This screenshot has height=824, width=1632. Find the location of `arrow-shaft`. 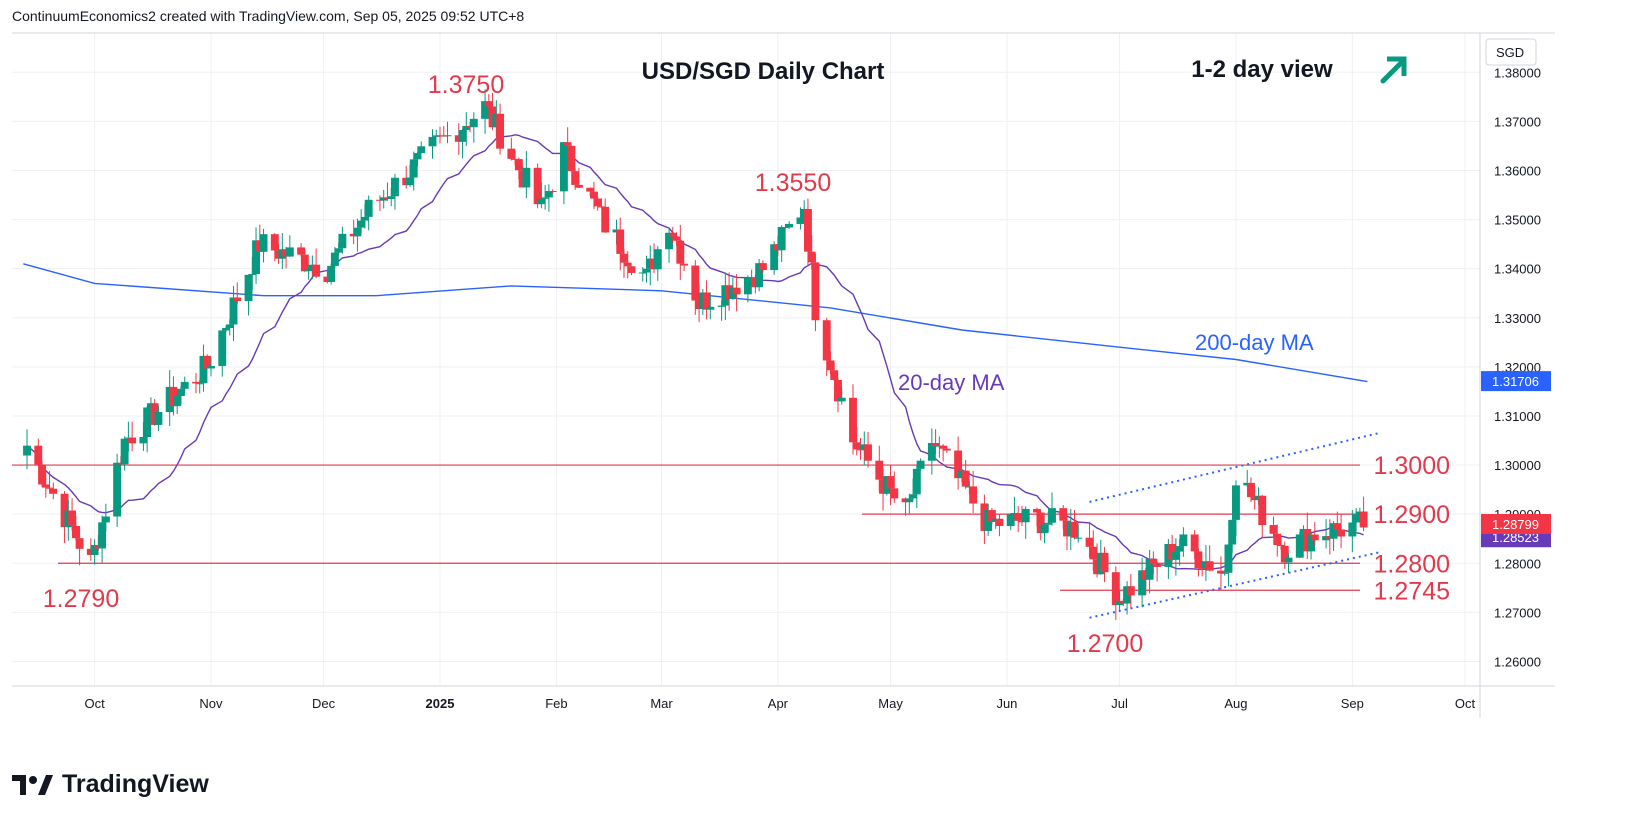

arrow-shaft is located at coordinates (1393, 71).